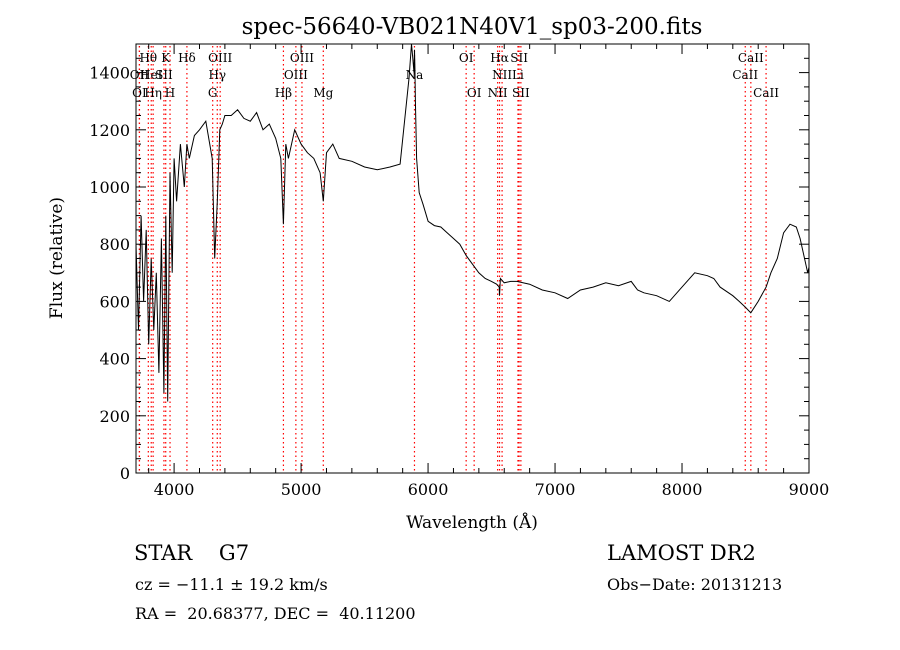  What do you see at coordinates (695, 584) in the screenshot?
I see `observation-date: Obs−Date: 20131213` at bounding box center [695, 584].